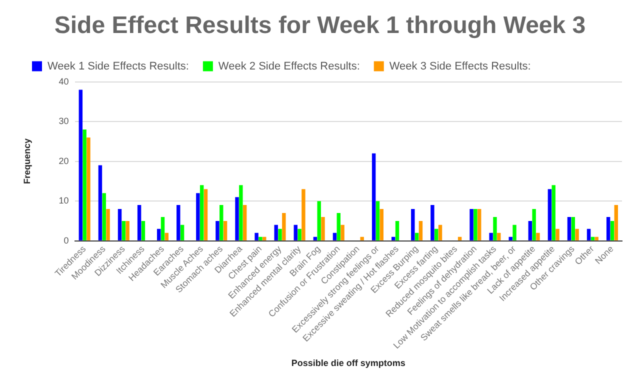 Image resolution: width=640 pixels, height=381 pixels. I want to click on y-axis-title: Frequency, so click(27, 161).